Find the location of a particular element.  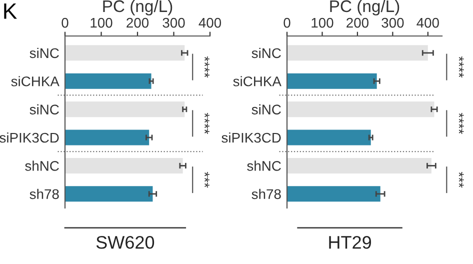

text: SW620 is located at coordinates (125, 242).